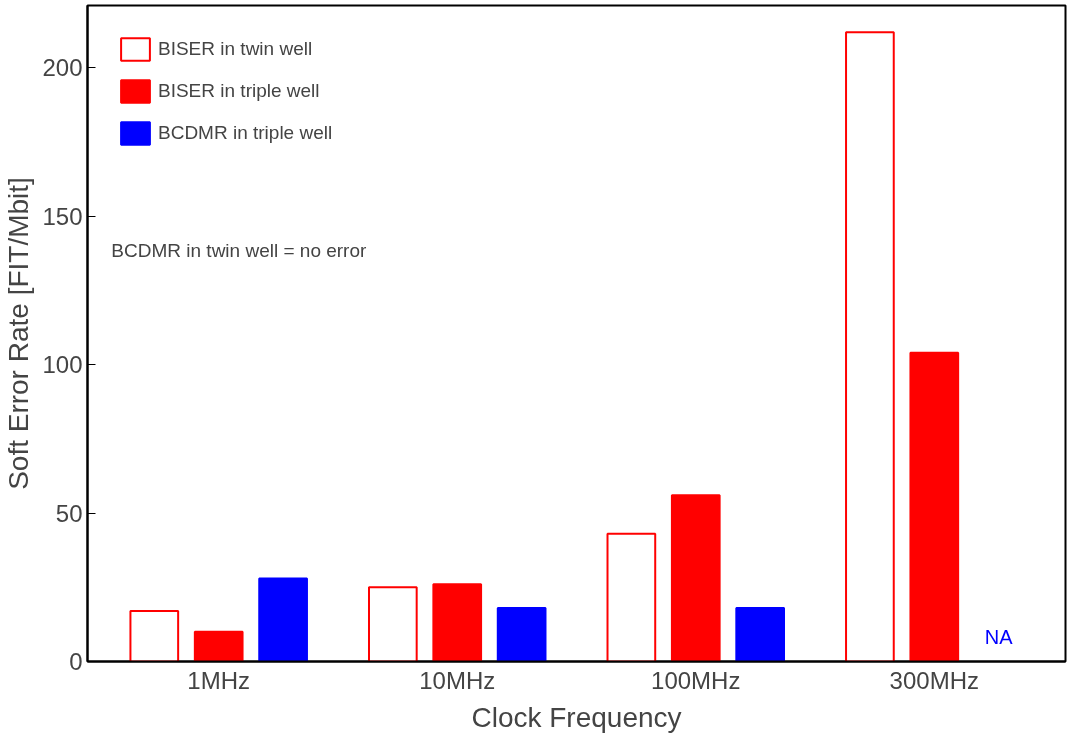  I want to click on legend-label: BISER in twin well, so click(235, 49).